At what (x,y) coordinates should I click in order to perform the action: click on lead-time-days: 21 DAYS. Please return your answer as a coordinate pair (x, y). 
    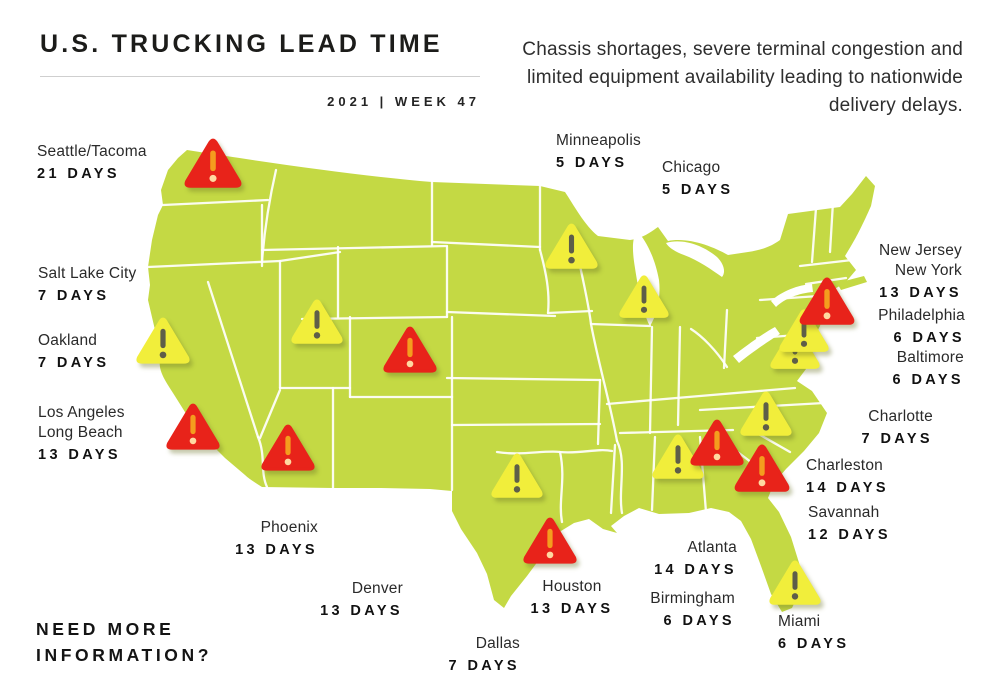
    Looking at the image, I should click on (78, 174).